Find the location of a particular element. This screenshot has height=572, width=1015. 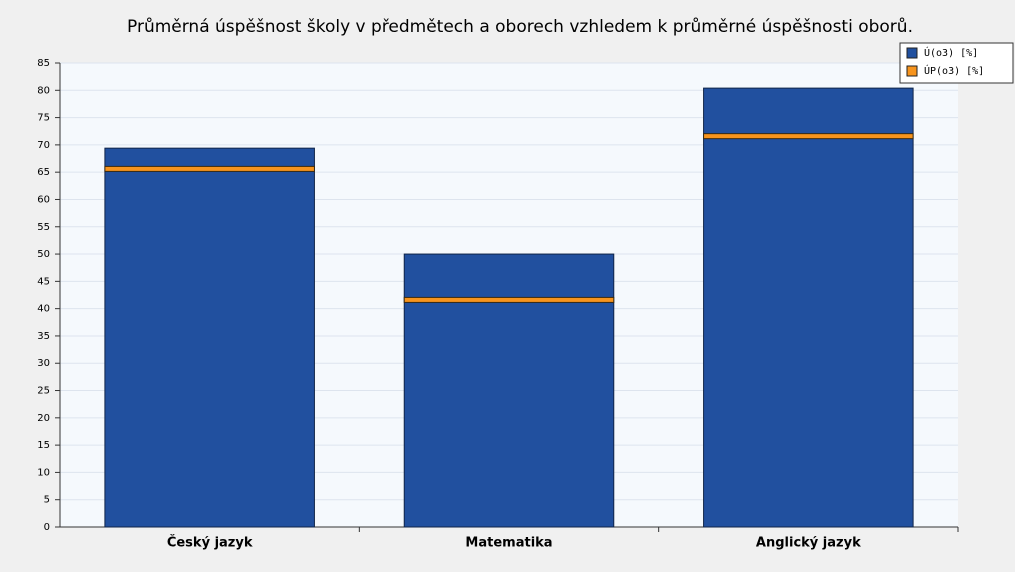

legend-label: Ú(o3) [%] is located at coordinates (951, 52).